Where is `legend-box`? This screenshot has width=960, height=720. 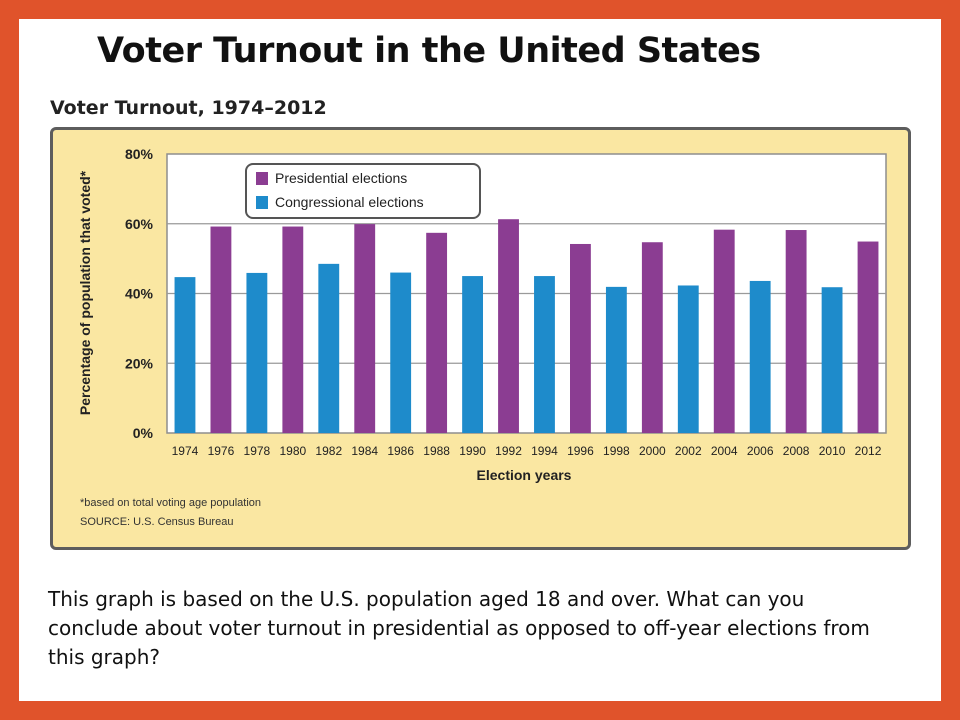 legend-box is located at coordinates (363, 191).